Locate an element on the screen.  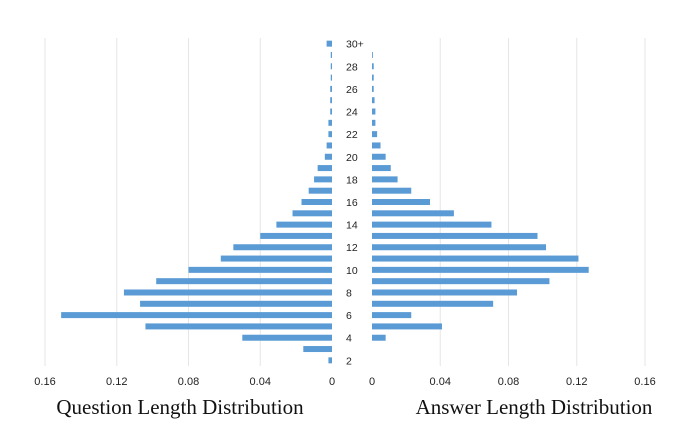
question-chart-title: Question Length Distribution is located at coordinates (180, 407).